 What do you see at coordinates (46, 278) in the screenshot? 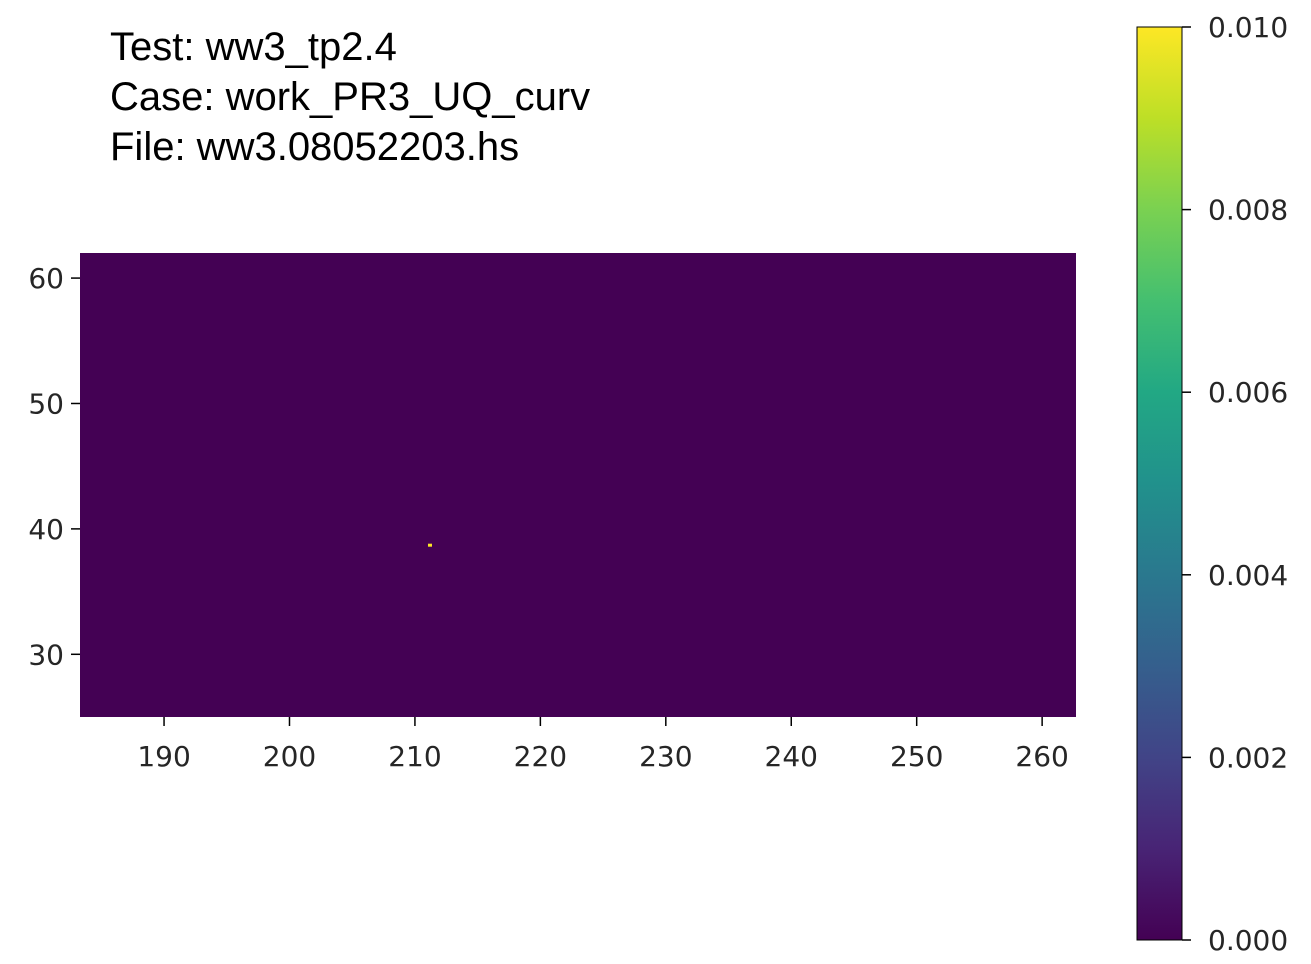
I see `y-tick-label: 60` at bounding box center [46, 278].